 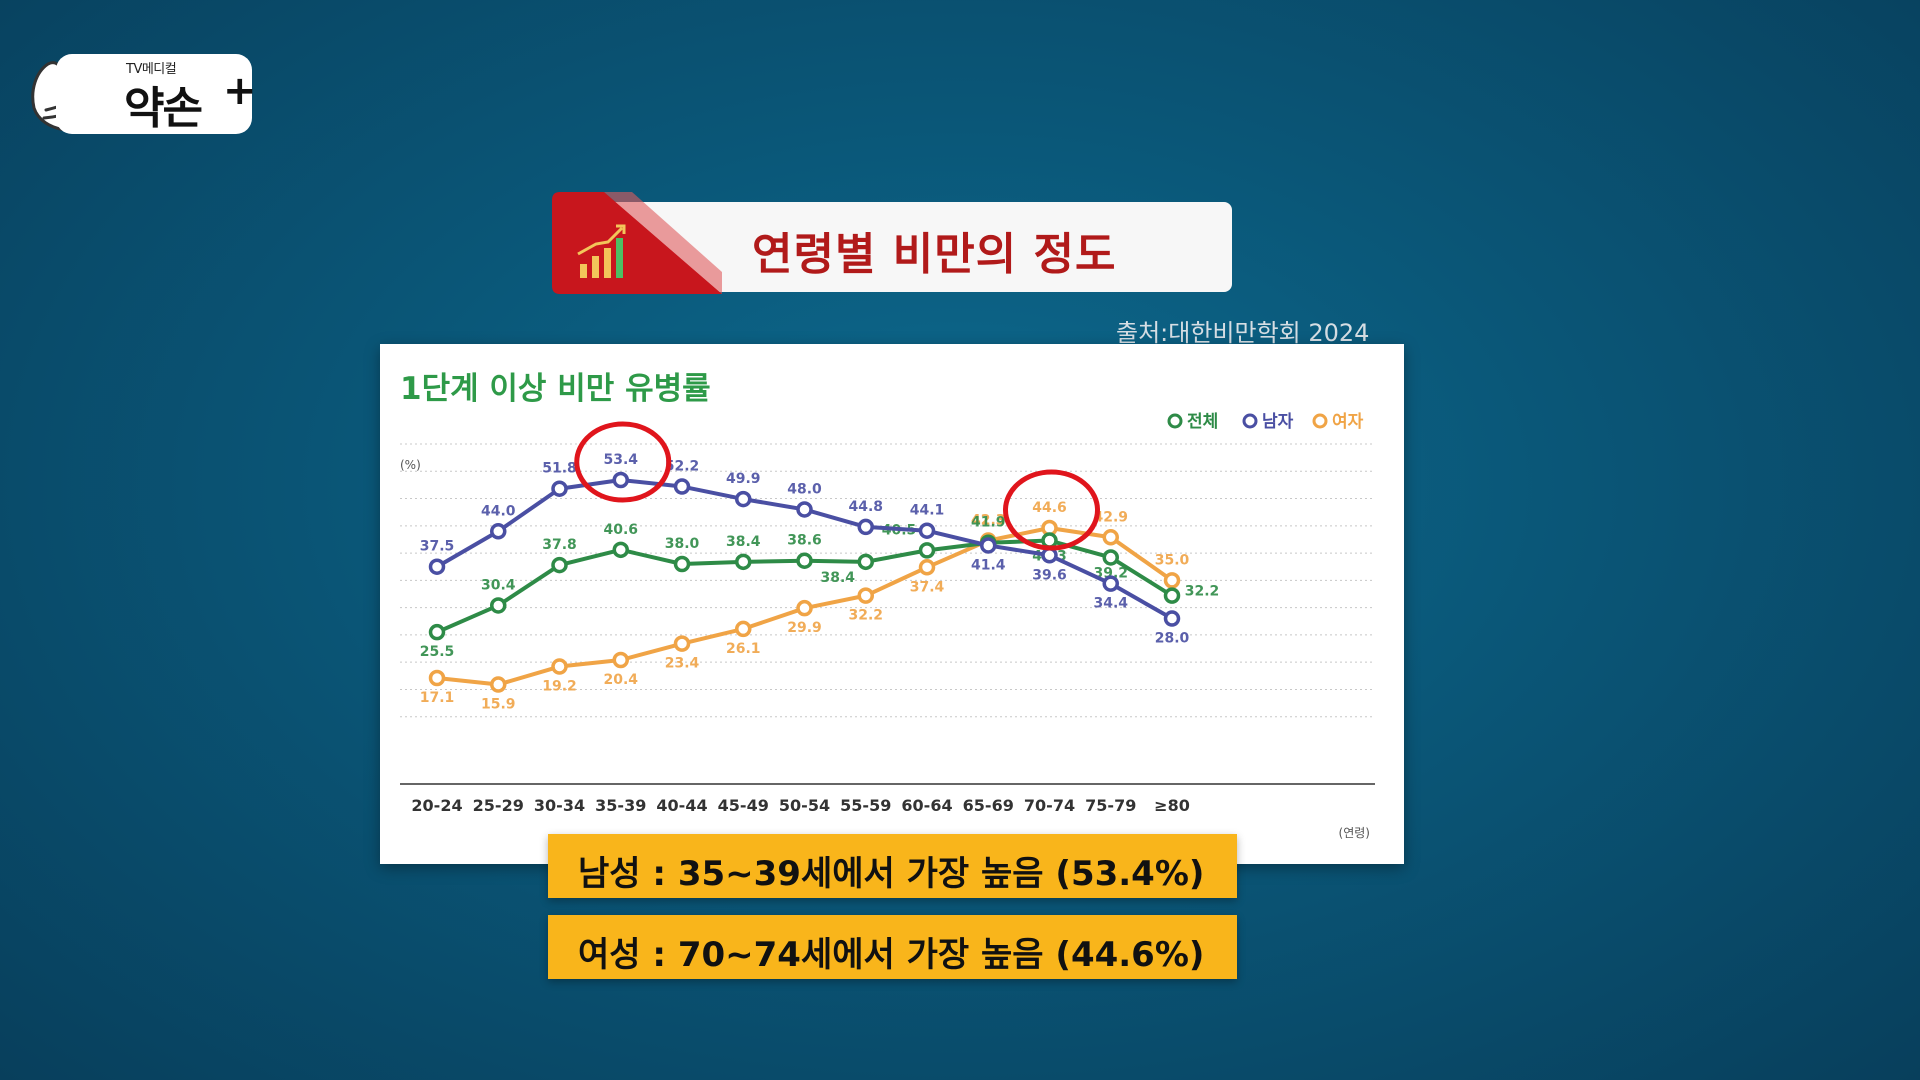 I want to click on x-tick-label: 65-69, so click(x=988, y=805).